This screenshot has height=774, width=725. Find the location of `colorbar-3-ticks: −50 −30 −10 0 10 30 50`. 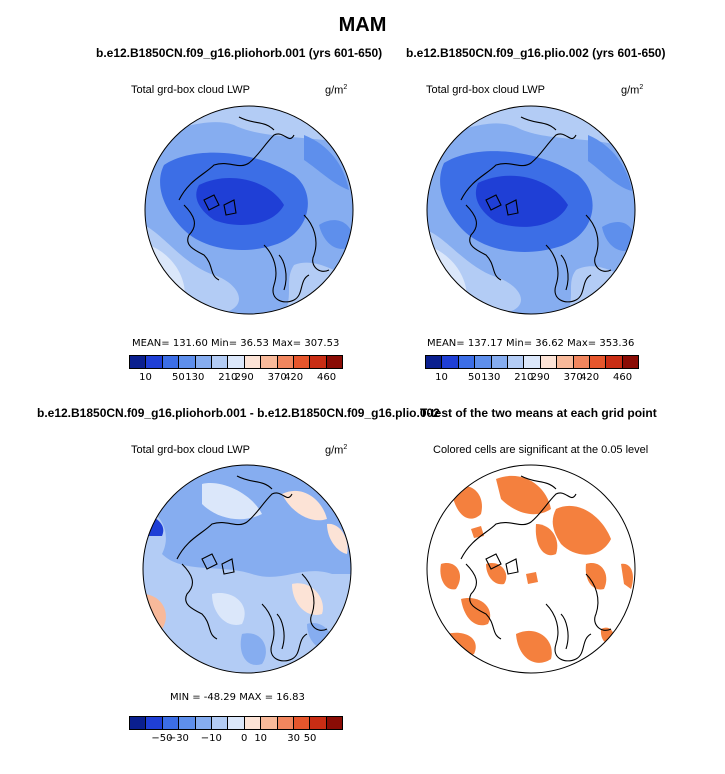

colorbar-3-ticks: −50 −30 −10 0 10 30 50 is located at coordinates (236, 737).